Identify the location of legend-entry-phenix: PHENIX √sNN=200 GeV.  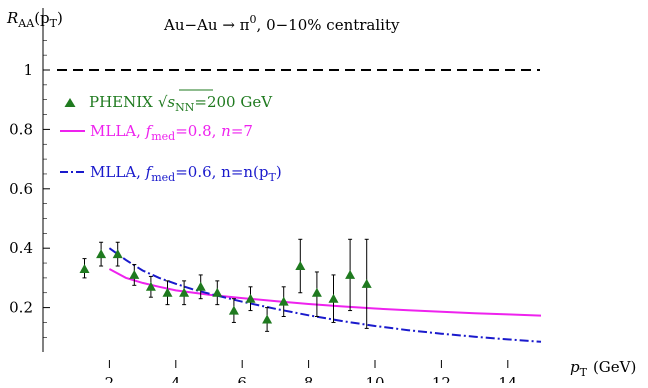
(168, 101).